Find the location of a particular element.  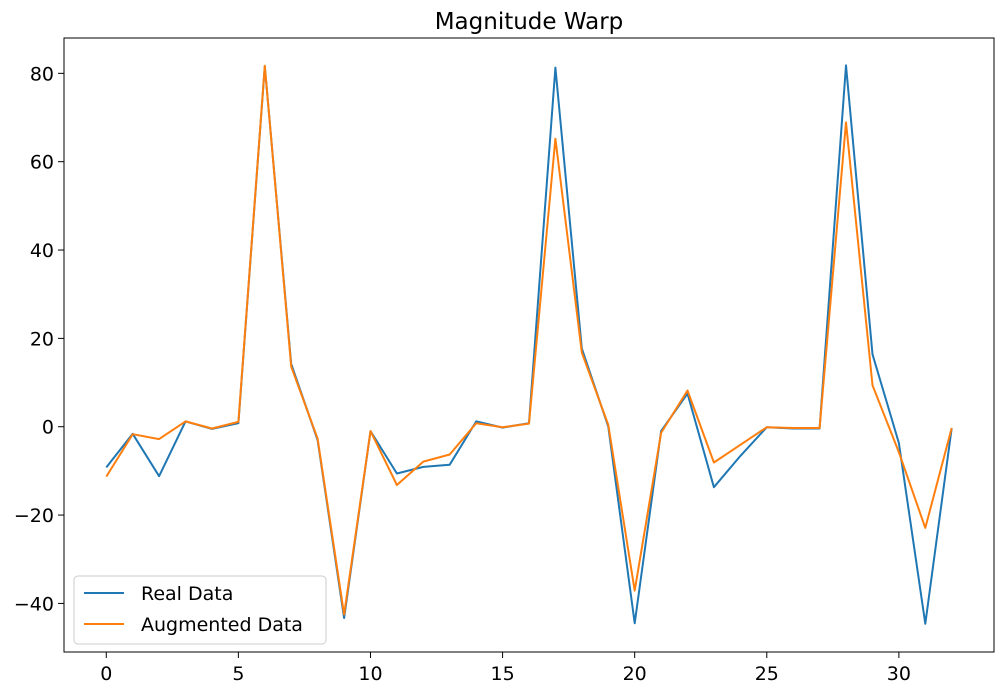

legend: Real Data Augmented Data is located at coordinates (200, 610).